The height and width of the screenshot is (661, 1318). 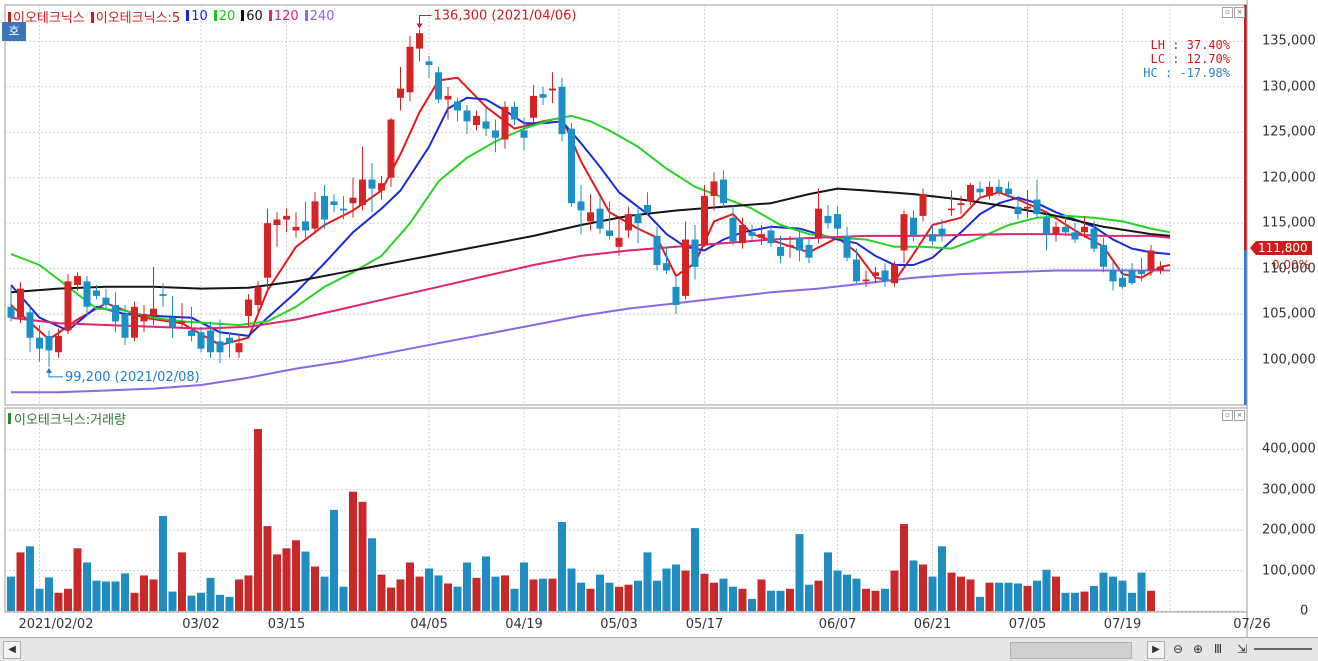 What do you see at coordinates (197, 16) in the screenshot?
I see `legend-ma10: 10` at bounding box center [197, 16].